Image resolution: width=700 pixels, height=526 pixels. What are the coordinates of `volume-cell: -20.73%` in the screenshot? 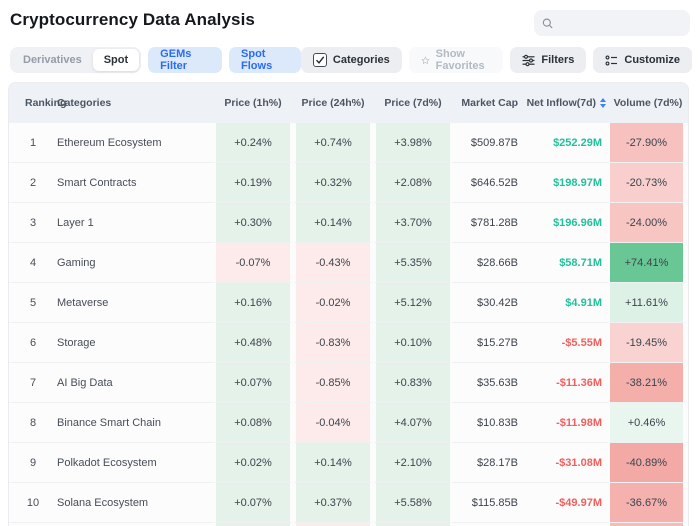 It's located at (648, 183).